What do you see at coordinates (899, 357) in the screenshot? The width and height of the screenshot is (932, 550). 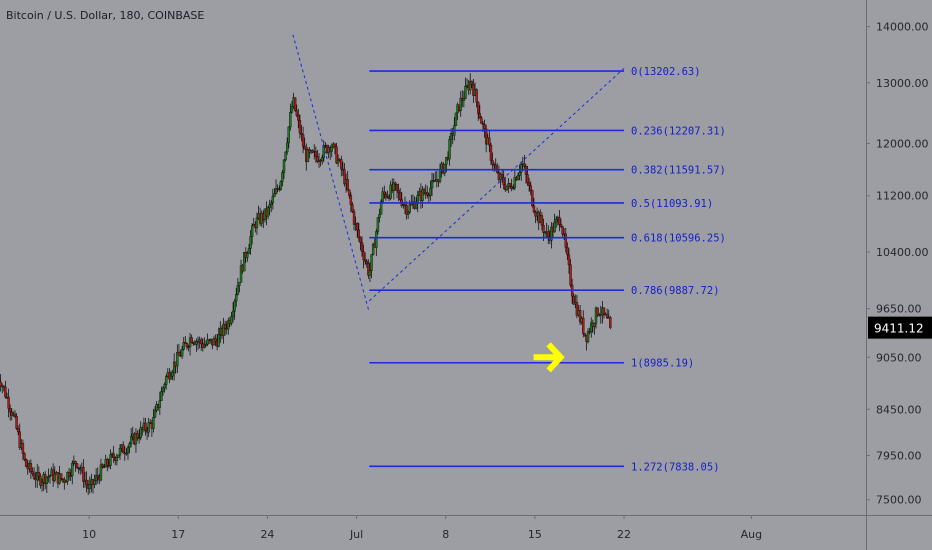 I see `y-tick-label: 9050.00` at bounding box center [899, 357].